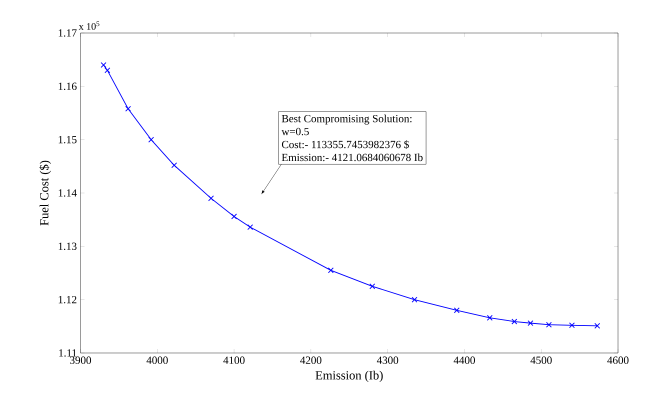 This screenshot has height=407, width=646. Describe the element at coordinates (67, 140) in the screenshot. I see `y-tick-label: 1.15` at that location.